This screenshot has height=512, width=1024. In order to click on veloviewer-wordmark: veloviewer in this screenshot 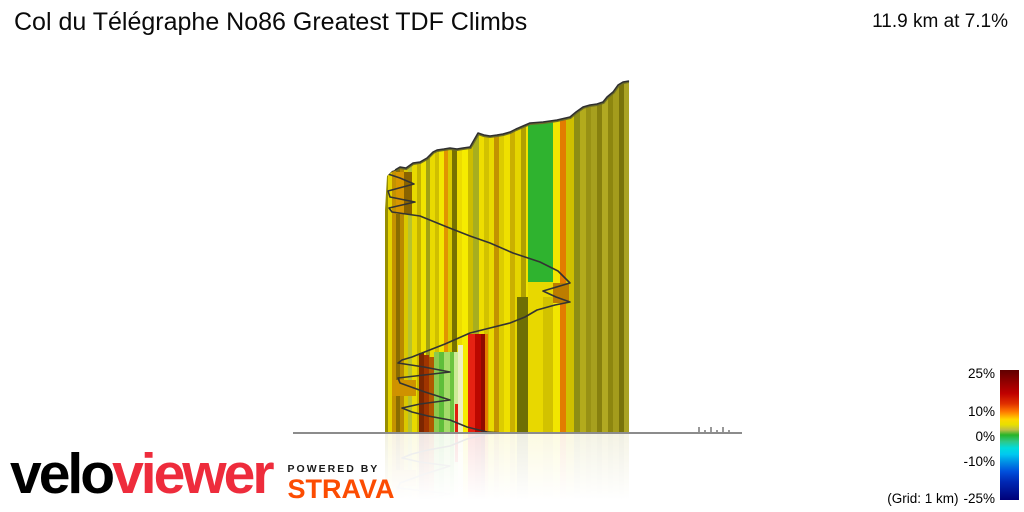, I will do `click(142, 474)`.